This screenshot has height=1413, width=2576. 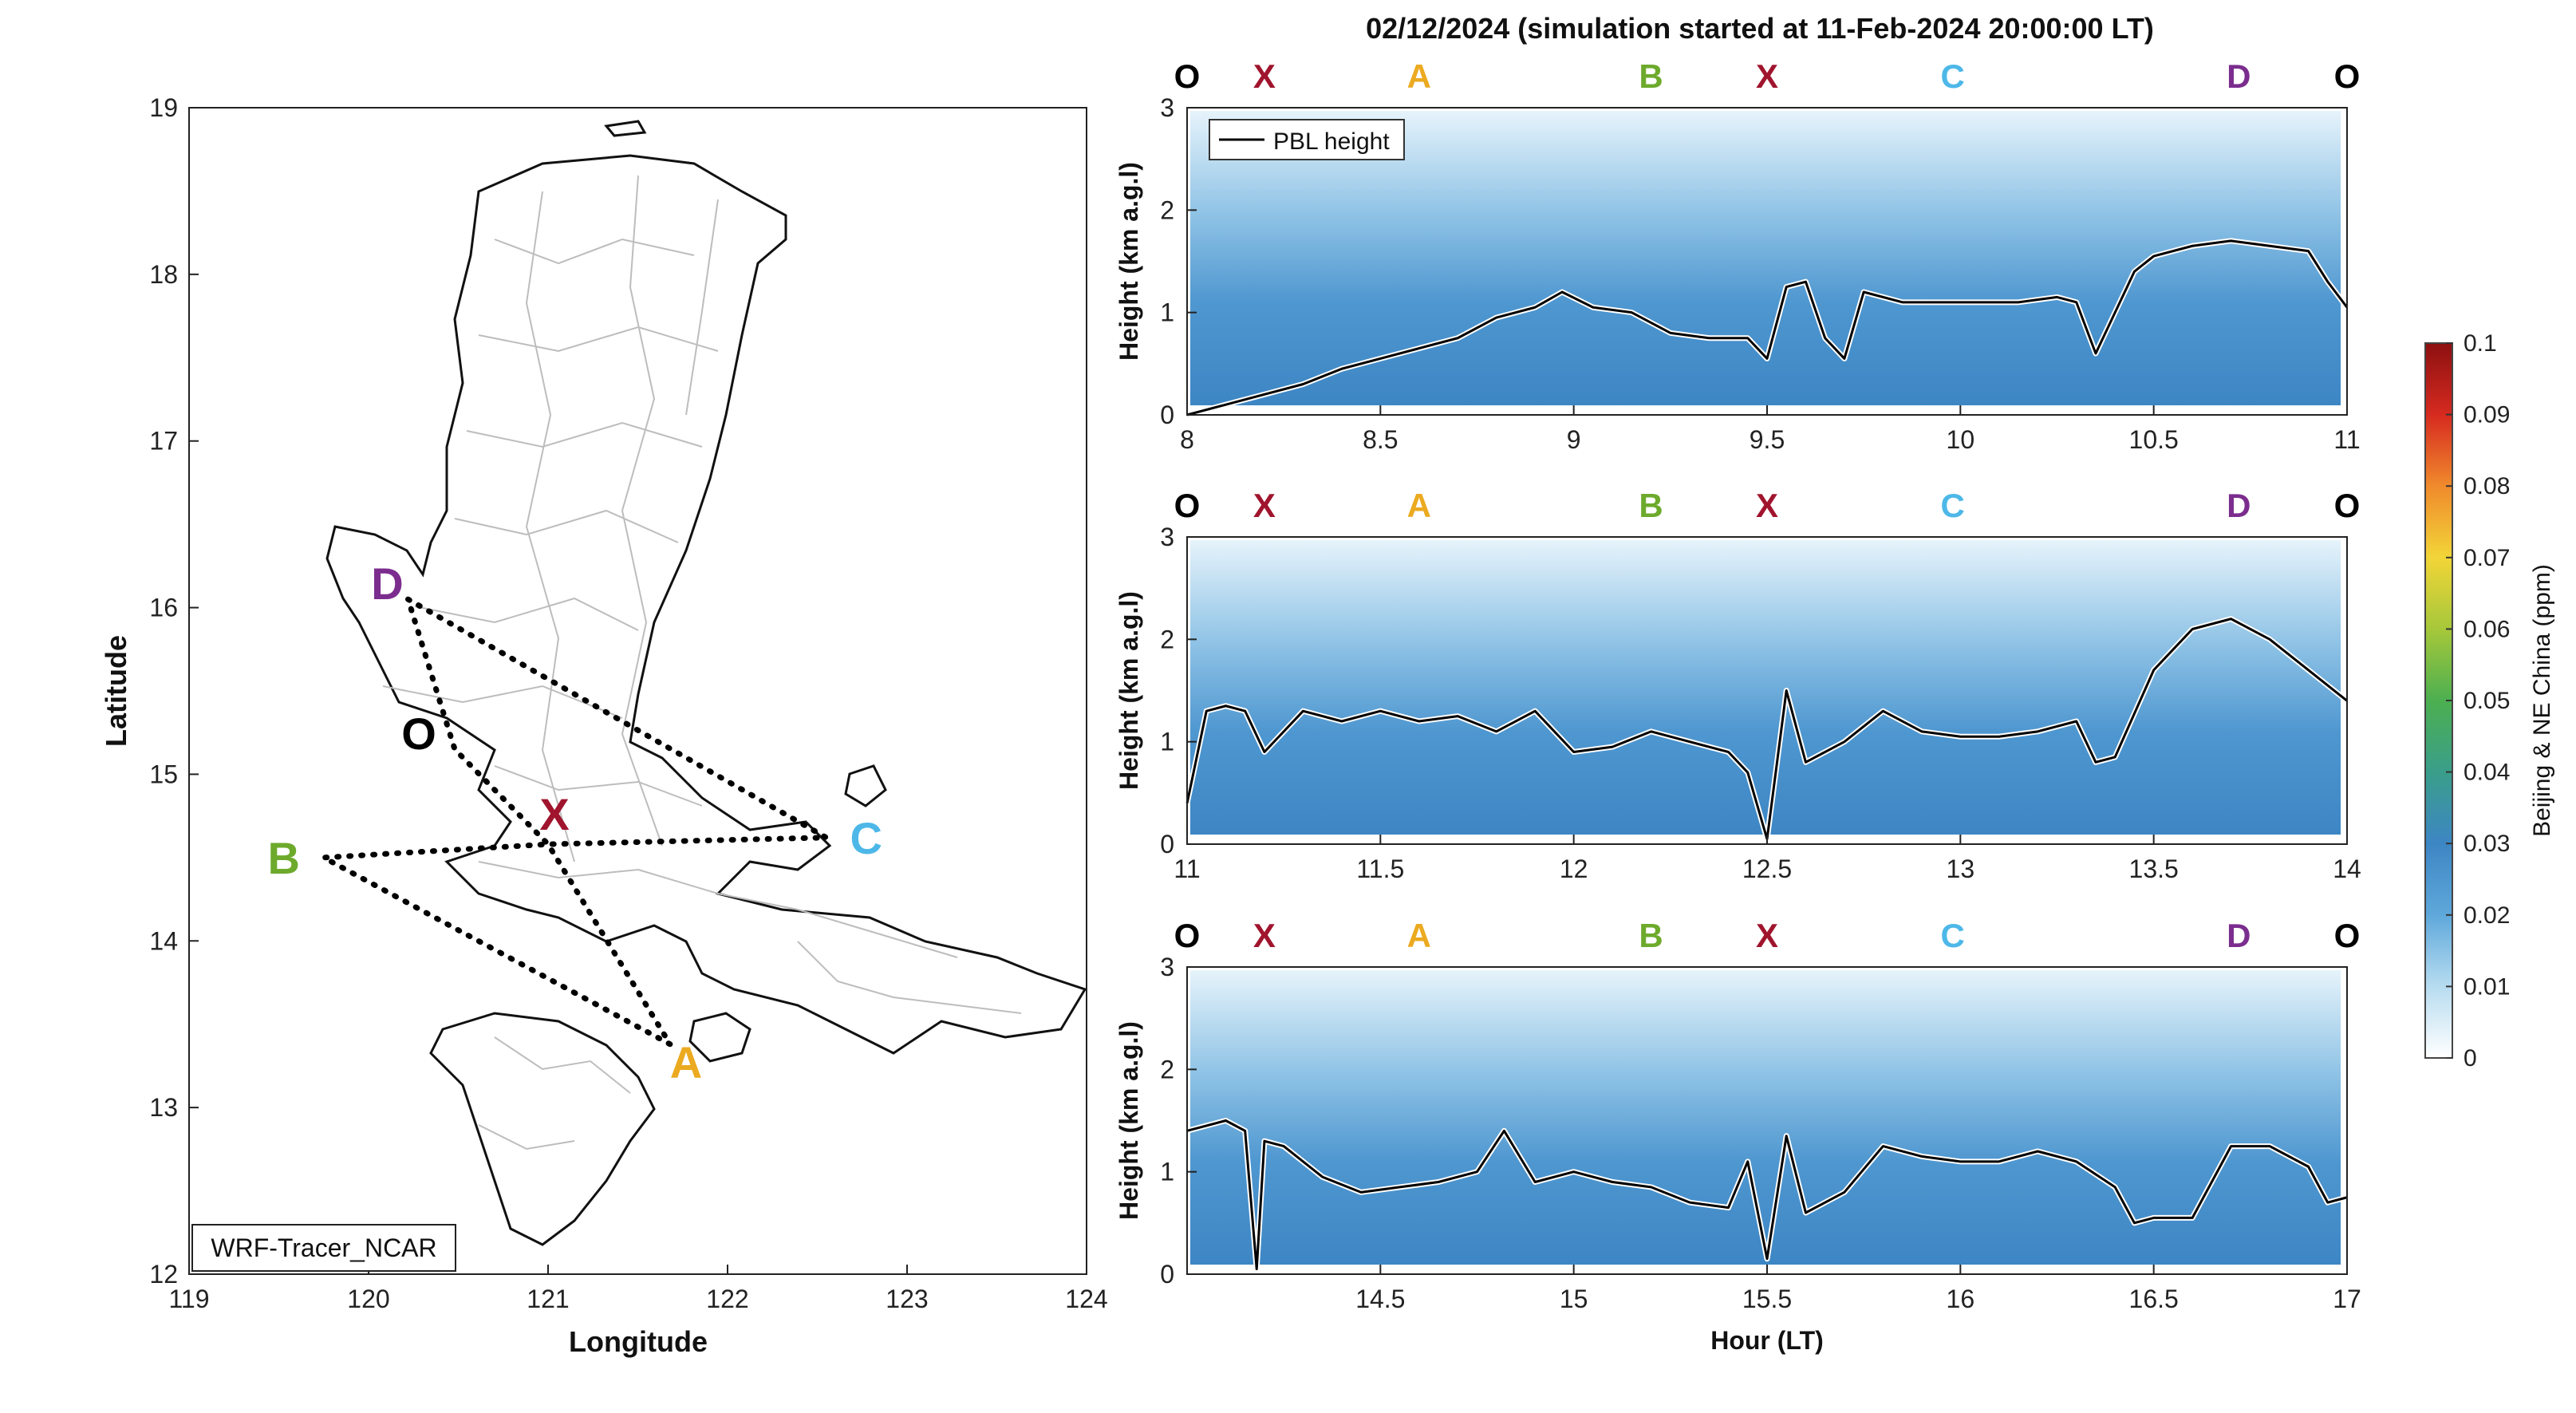 What do you see at coordinates (1307, 139) in the screenshot?
I see `legend: PBL height` at bounding box center [1307, 139].